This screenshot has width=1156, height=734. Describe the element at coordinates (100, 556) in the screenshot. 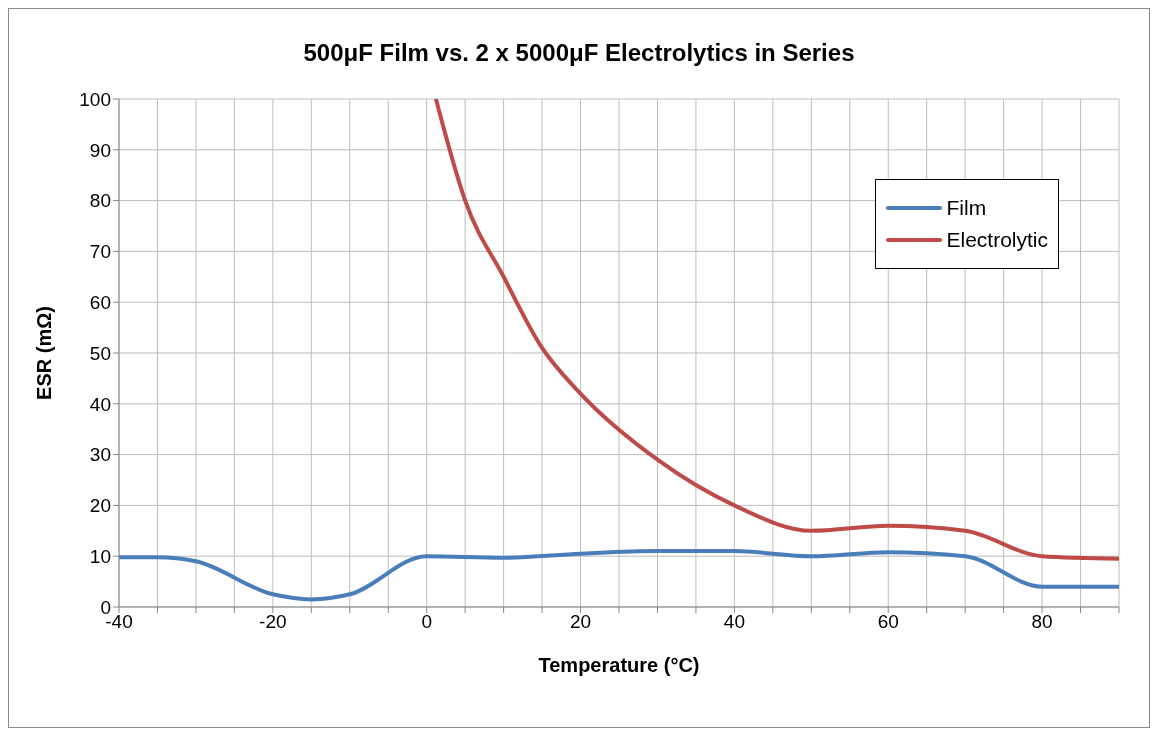

I see `y-tick-label: 10` at that location.